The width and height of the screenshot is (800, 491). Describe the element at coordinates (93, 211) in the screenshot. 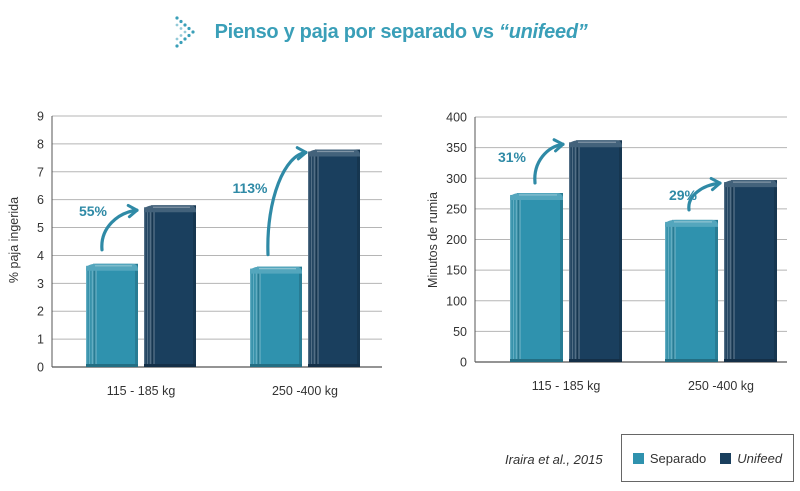

I see `percent-increase-label: 55%` at that location.